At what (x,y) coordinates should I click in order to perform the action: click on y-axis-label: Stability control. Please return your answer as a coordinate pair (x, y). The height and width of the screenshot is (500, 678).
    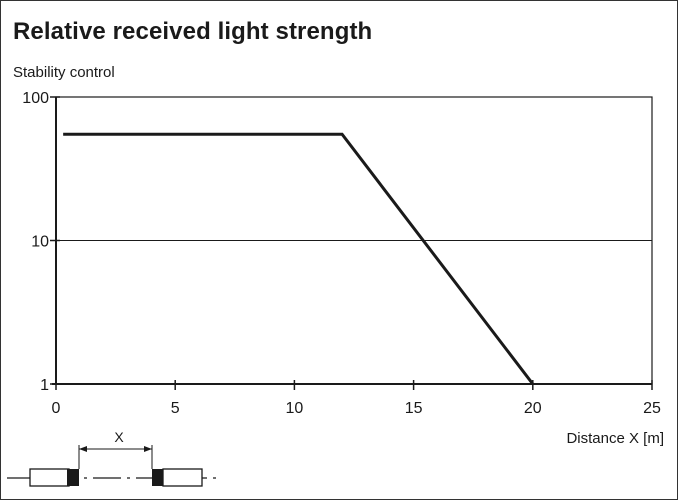
    Looking at the image, I should click on (64, 72).